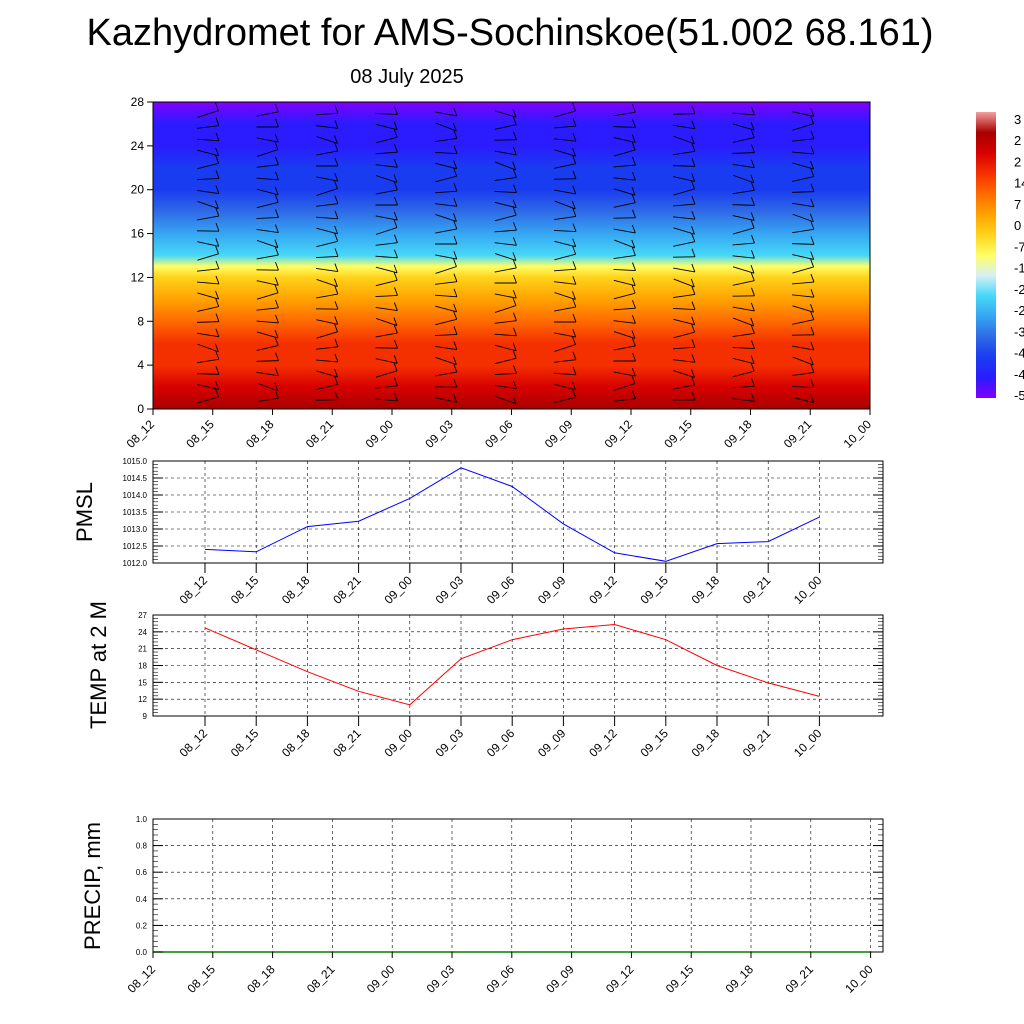 The image size is (1024, 1024). I want to click on temp-xtick-label: 09_21, so click(757, 743).